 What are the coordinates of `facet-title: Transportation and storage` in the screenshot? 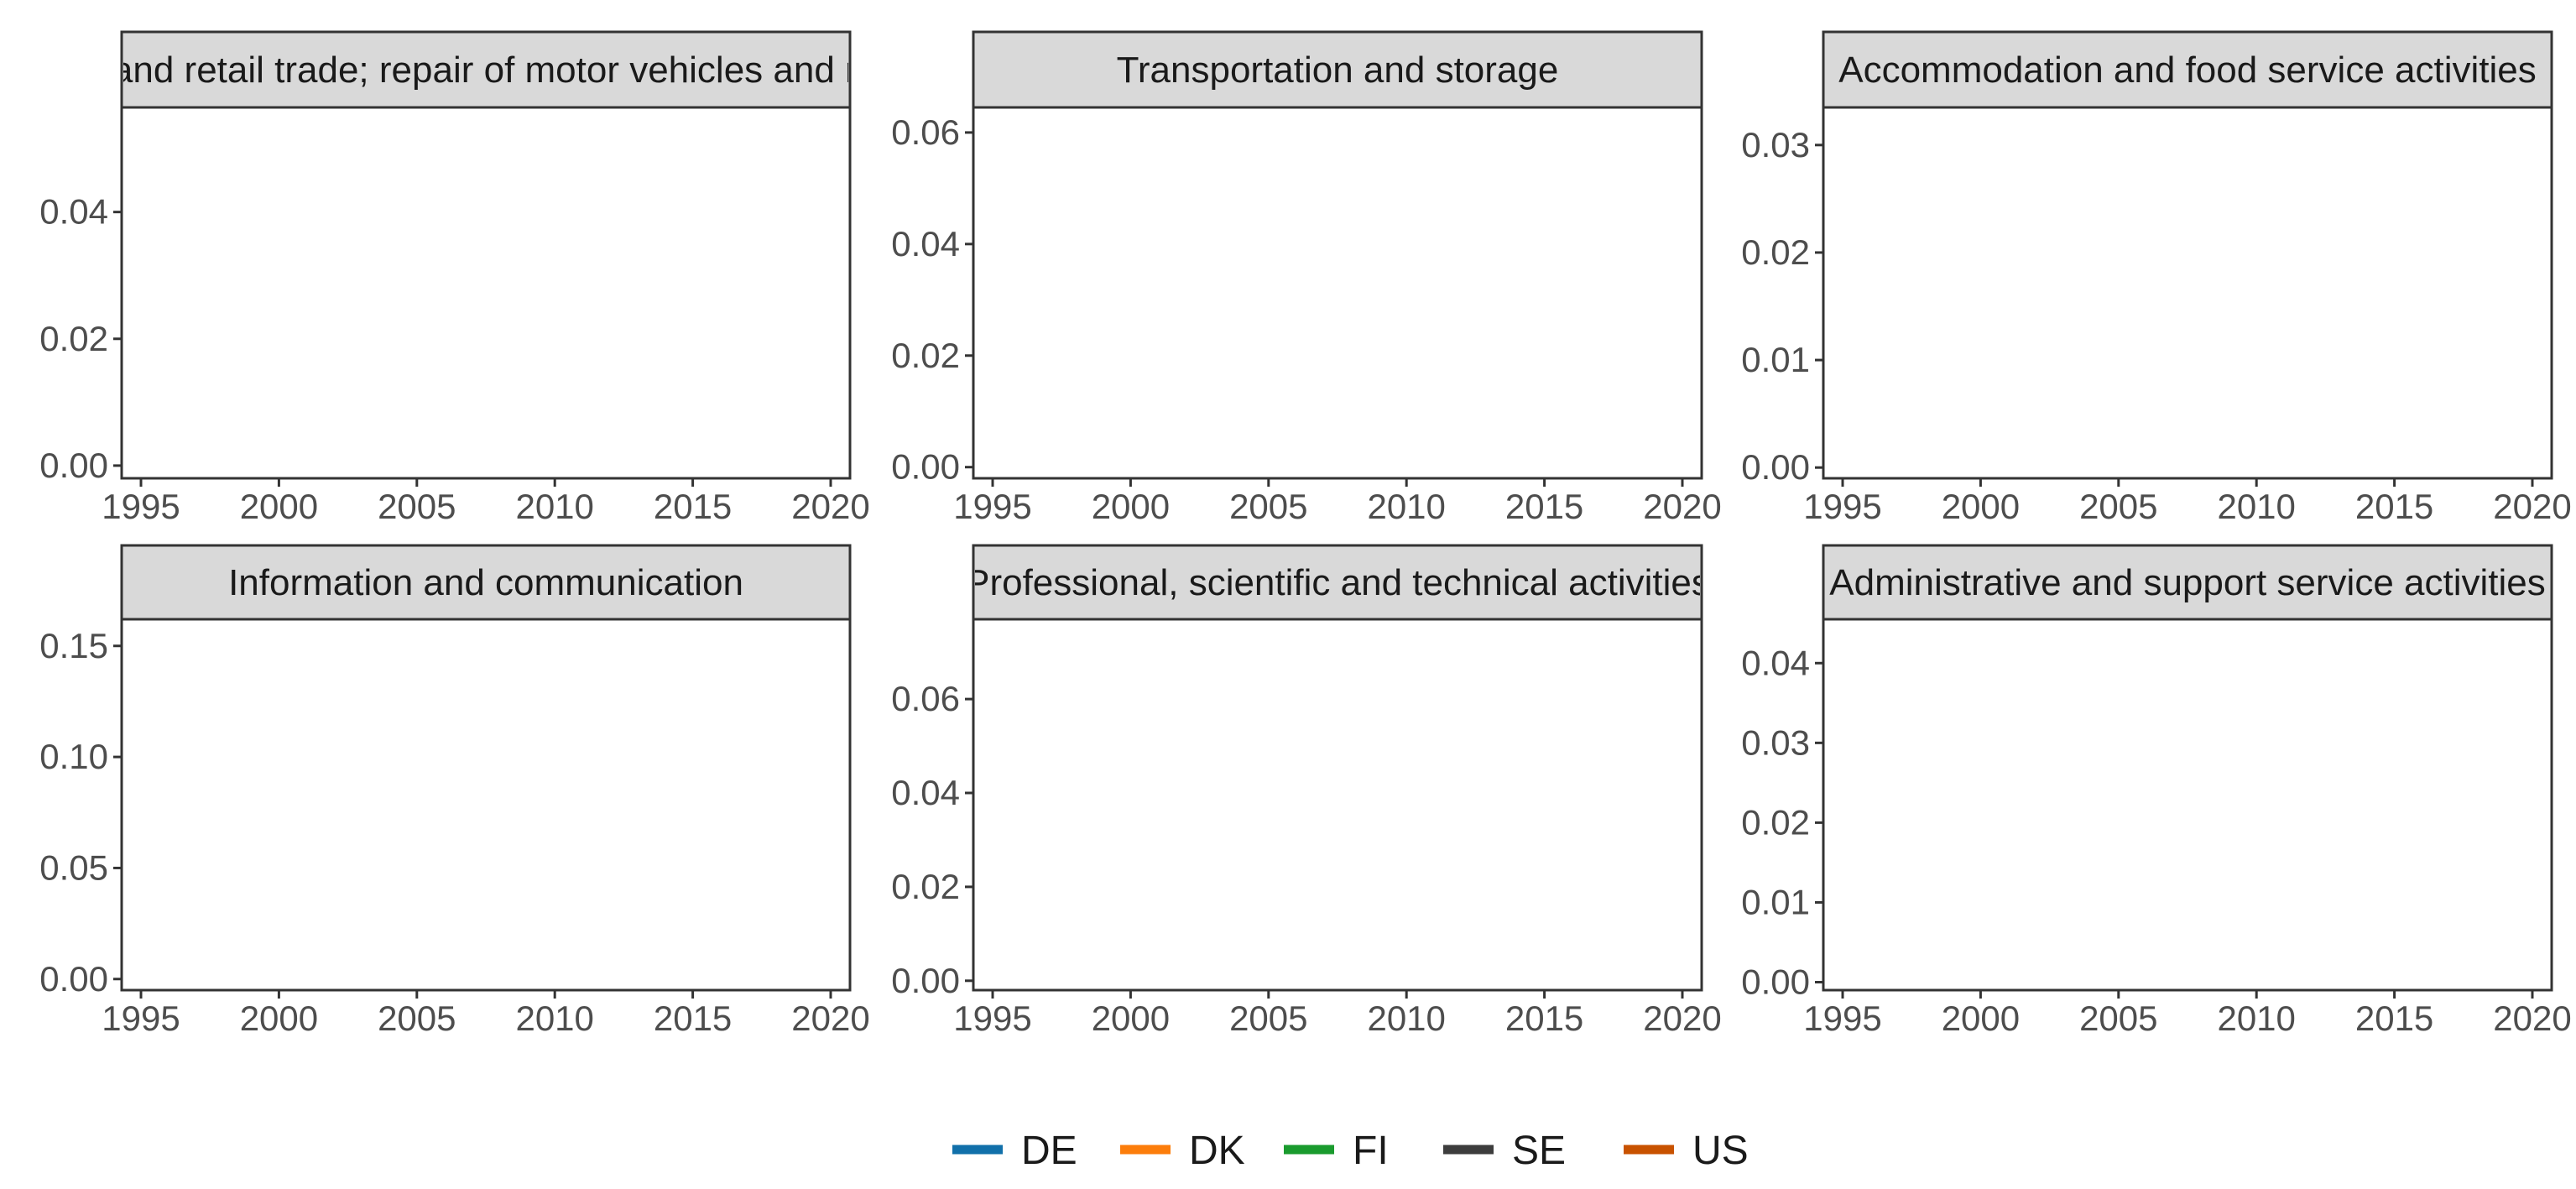 It's located at (1338, 70).